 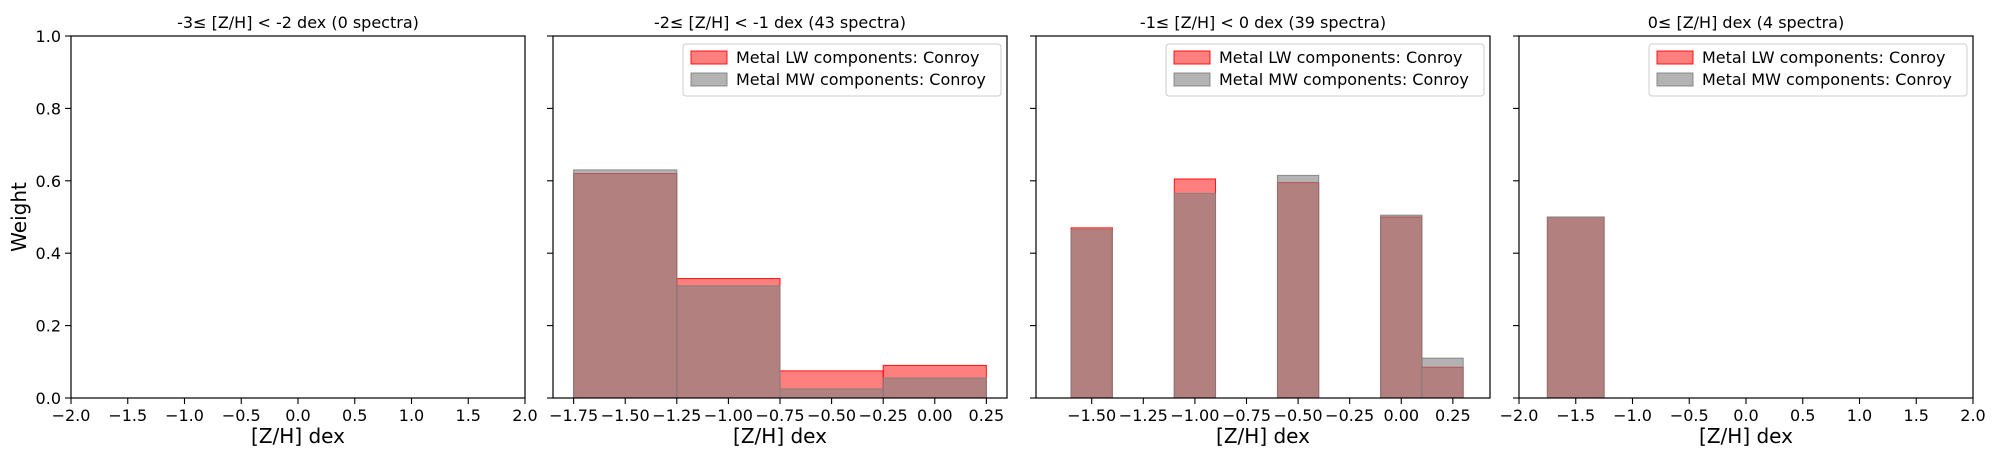 I want to click on y-axis-title: Weight, so click(x=19, y=217).